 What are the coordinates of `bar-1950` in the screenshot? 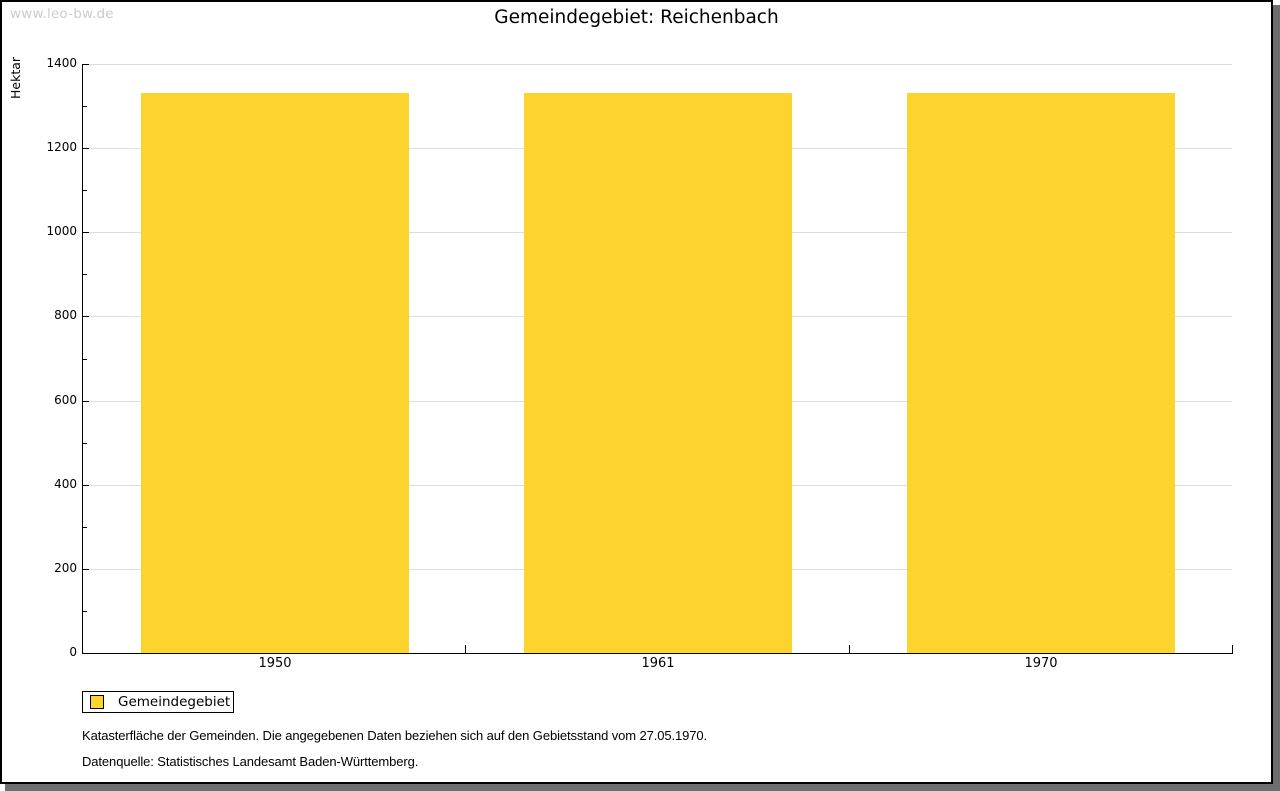 It's located at (275, 373).